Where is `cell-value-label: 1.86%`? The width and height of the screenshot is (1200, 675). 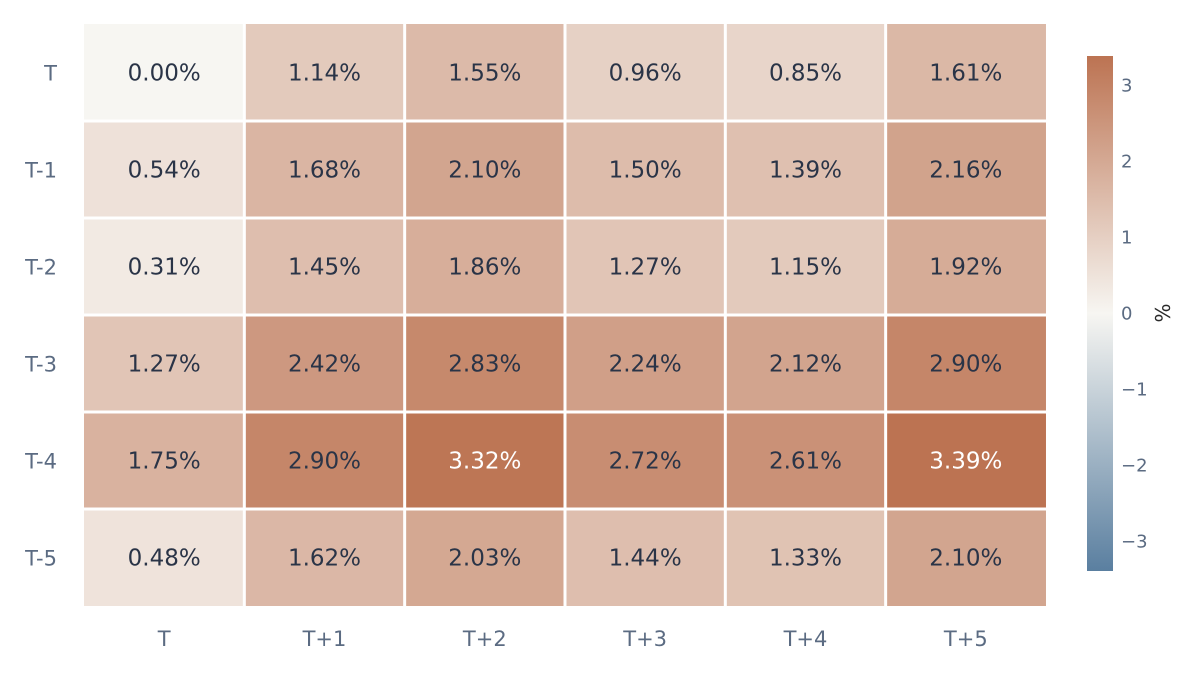 cell-value-label: 1.86% is located at coordinates (484, 268).